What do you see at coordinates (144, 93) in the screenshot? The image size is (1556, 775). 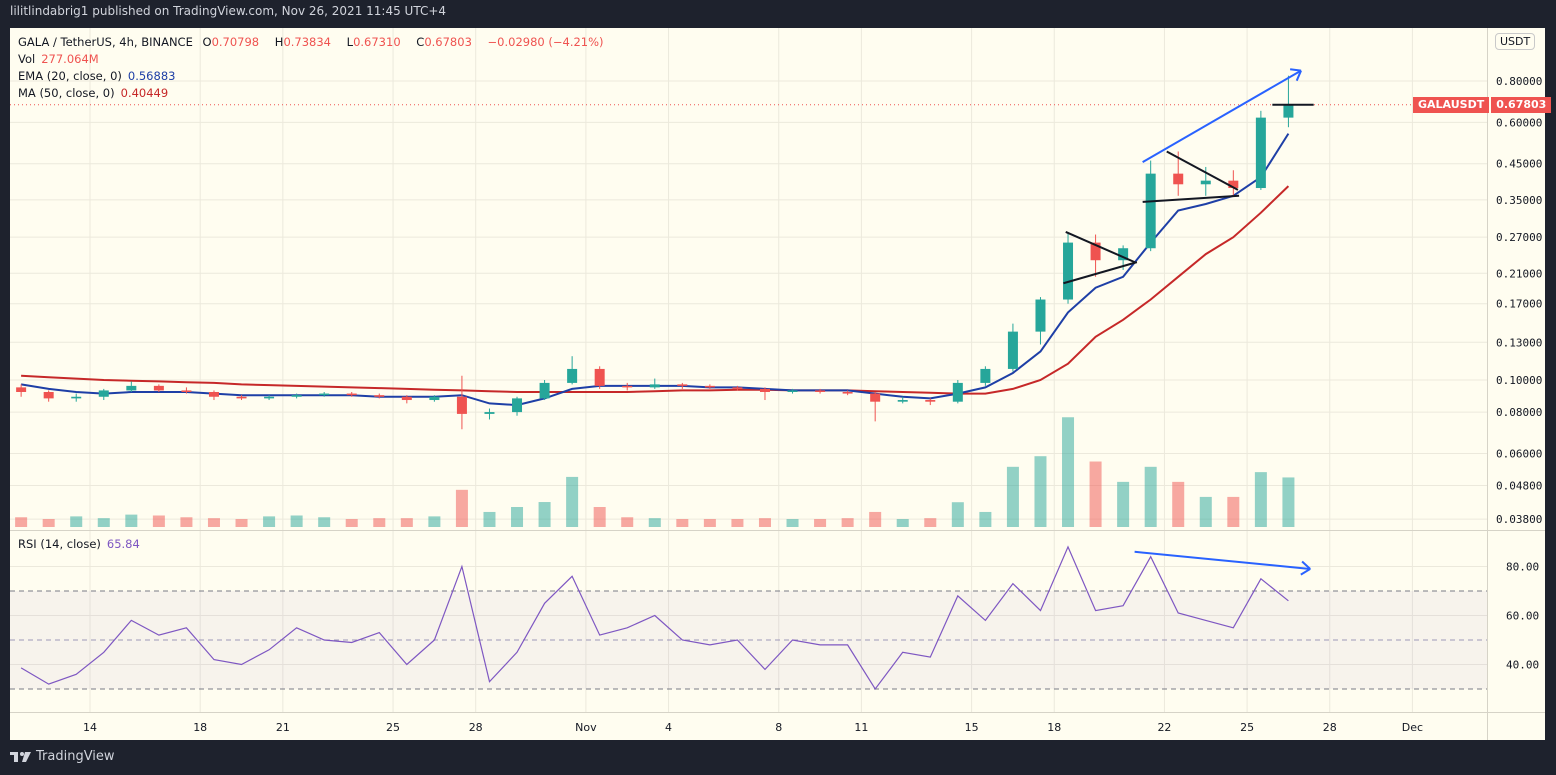 I see `legend-ma-value: 0.40449` at bounding box center [144, 93].